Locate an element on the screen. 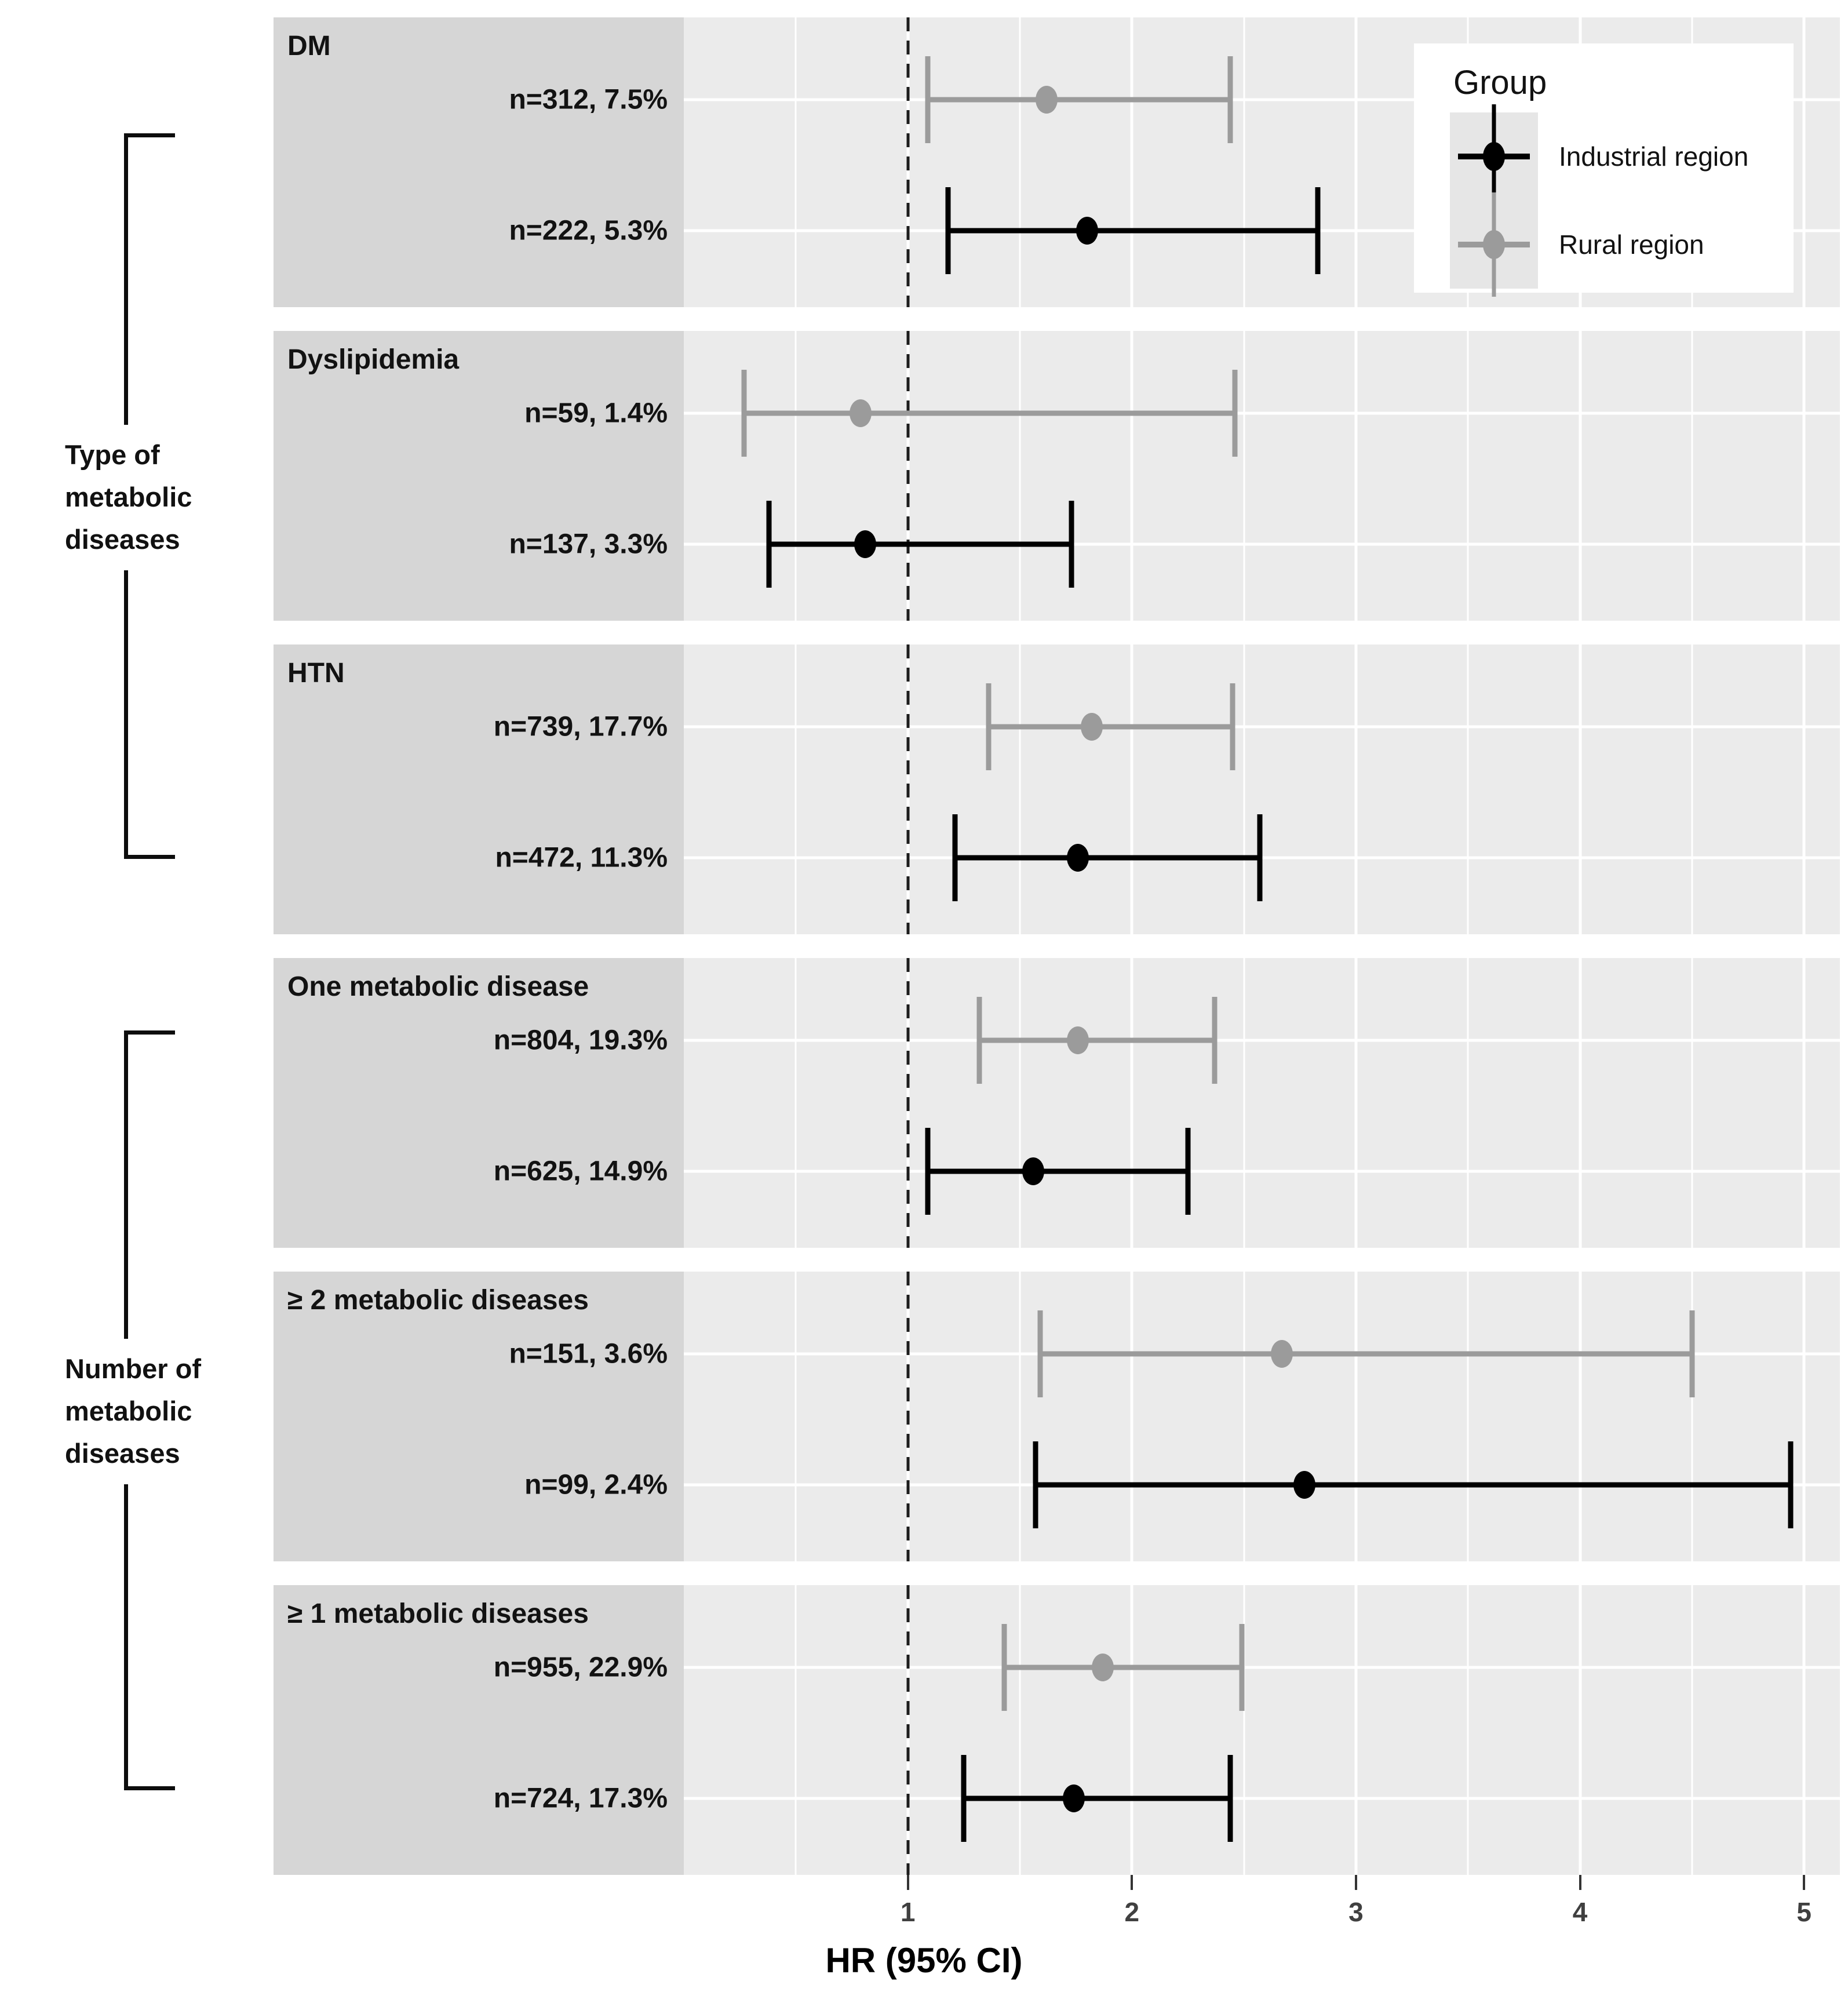 This screenshot has width=1848, height=2014. x-tick-label: 4 is located at coordinates (1580, 1912).